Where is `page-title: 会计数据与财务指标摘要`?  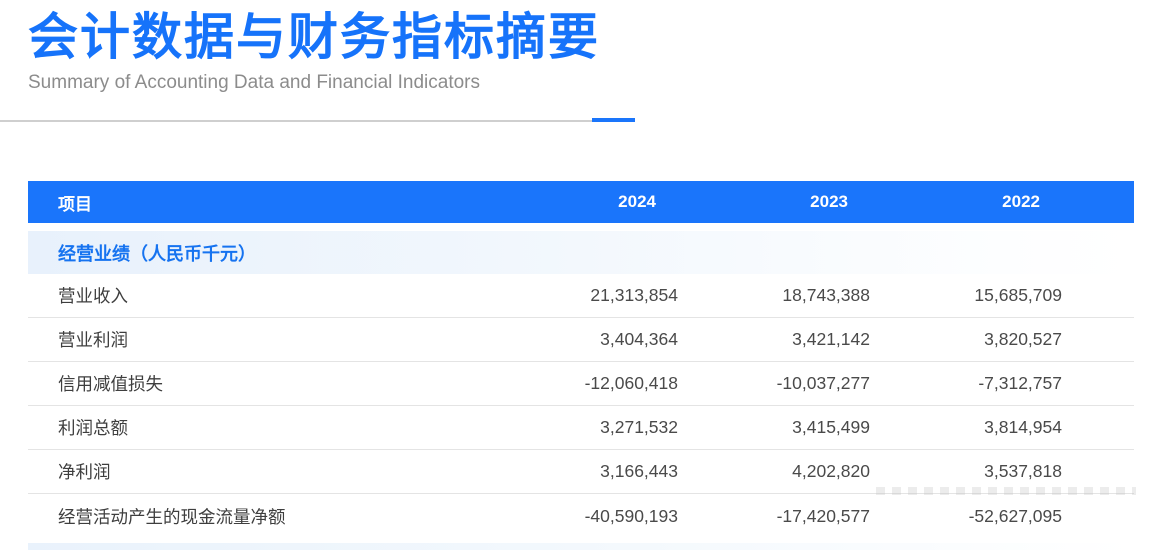
page-title: 会计数据与财务指标摘要 is located at coordinates (314, 37).